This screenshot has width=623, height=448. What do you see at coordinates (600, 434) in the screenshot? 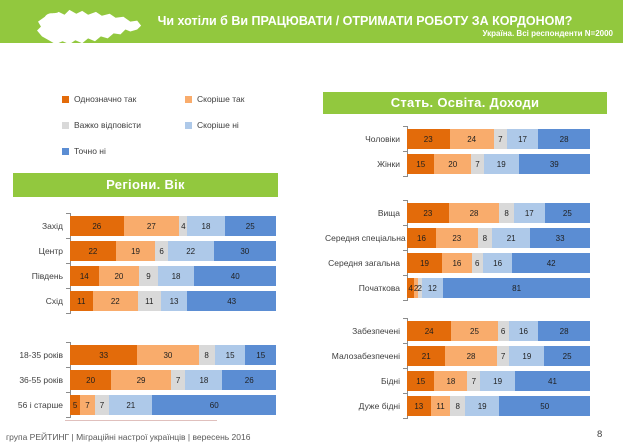
I see `page-number: 8` at bounding box center [600, 434].